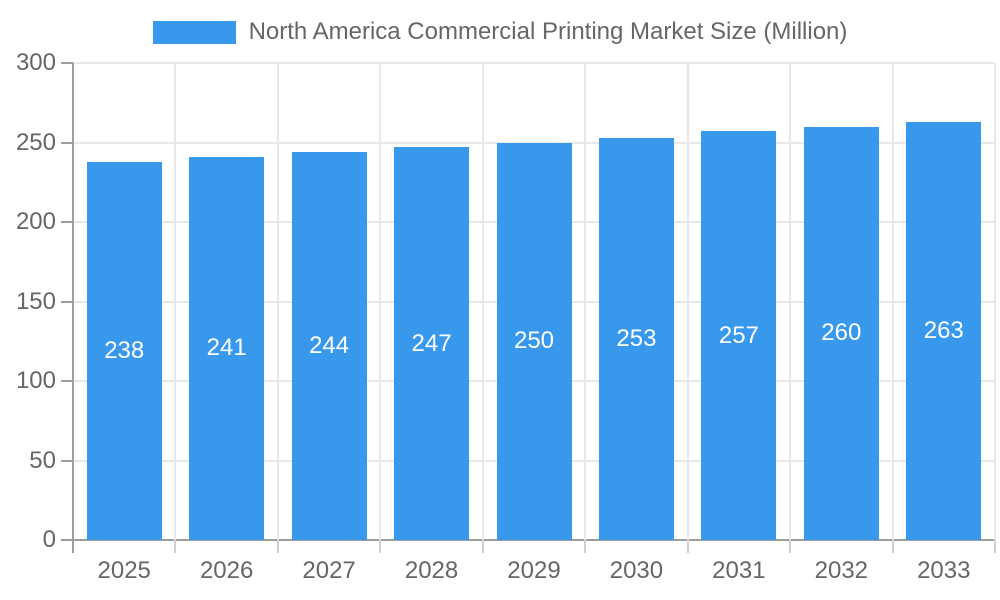 The height and width of the screenshot is (600, 1000). I want to click on x-tick-label: 2032, so click(841, 570).